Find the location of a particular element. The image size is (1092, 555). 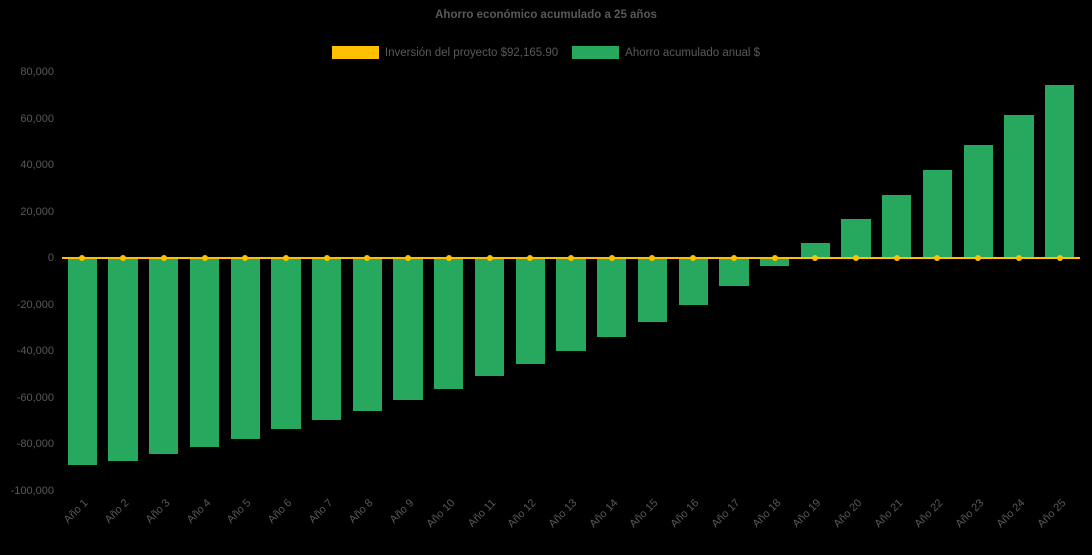

y-axis-label: -80,000 is located at coordinates (35, 444).